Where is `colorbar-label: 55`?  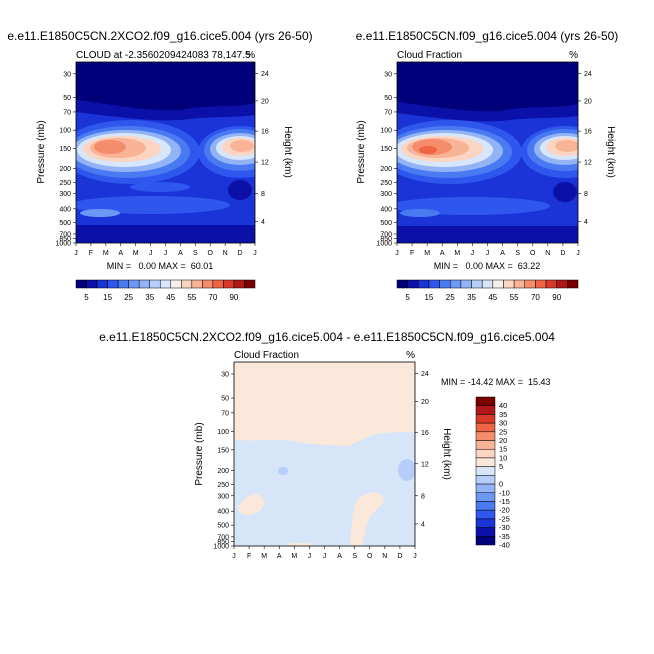 colorbar-label: 55 is located at coordinates (514, 297).